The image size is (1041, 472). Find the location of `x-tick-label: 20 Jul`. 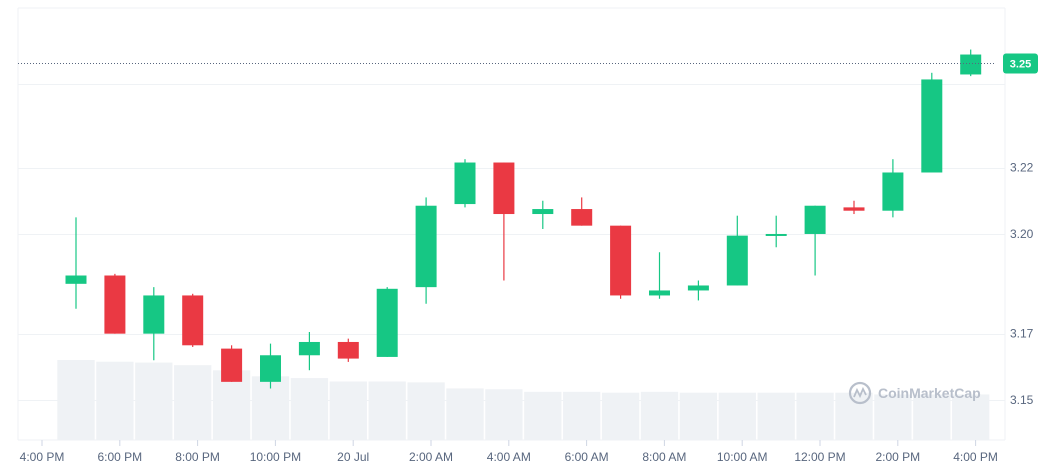

x-tick-label: 20 Jul is located at coordinates (353, 457).